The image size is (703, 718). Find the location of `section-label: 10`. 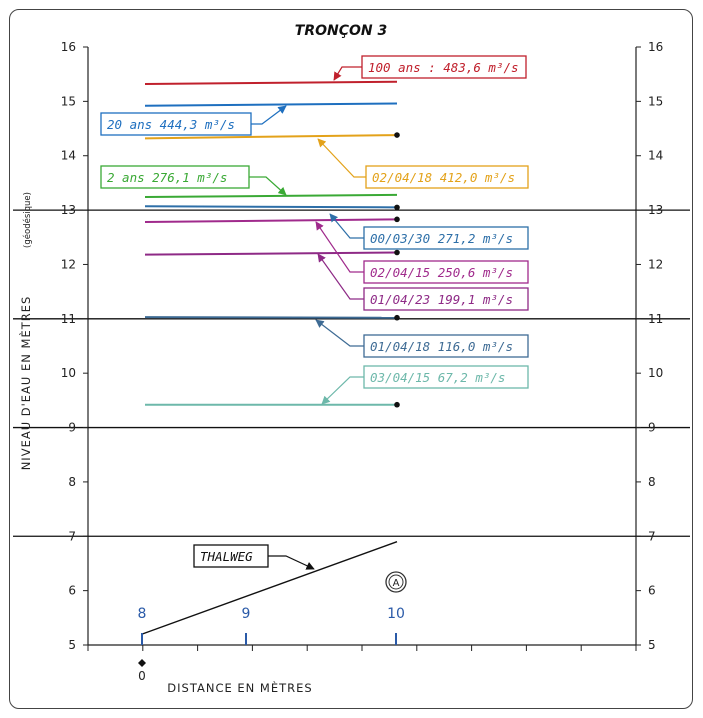

section-label: 10 is located at coordinates (396, 614).